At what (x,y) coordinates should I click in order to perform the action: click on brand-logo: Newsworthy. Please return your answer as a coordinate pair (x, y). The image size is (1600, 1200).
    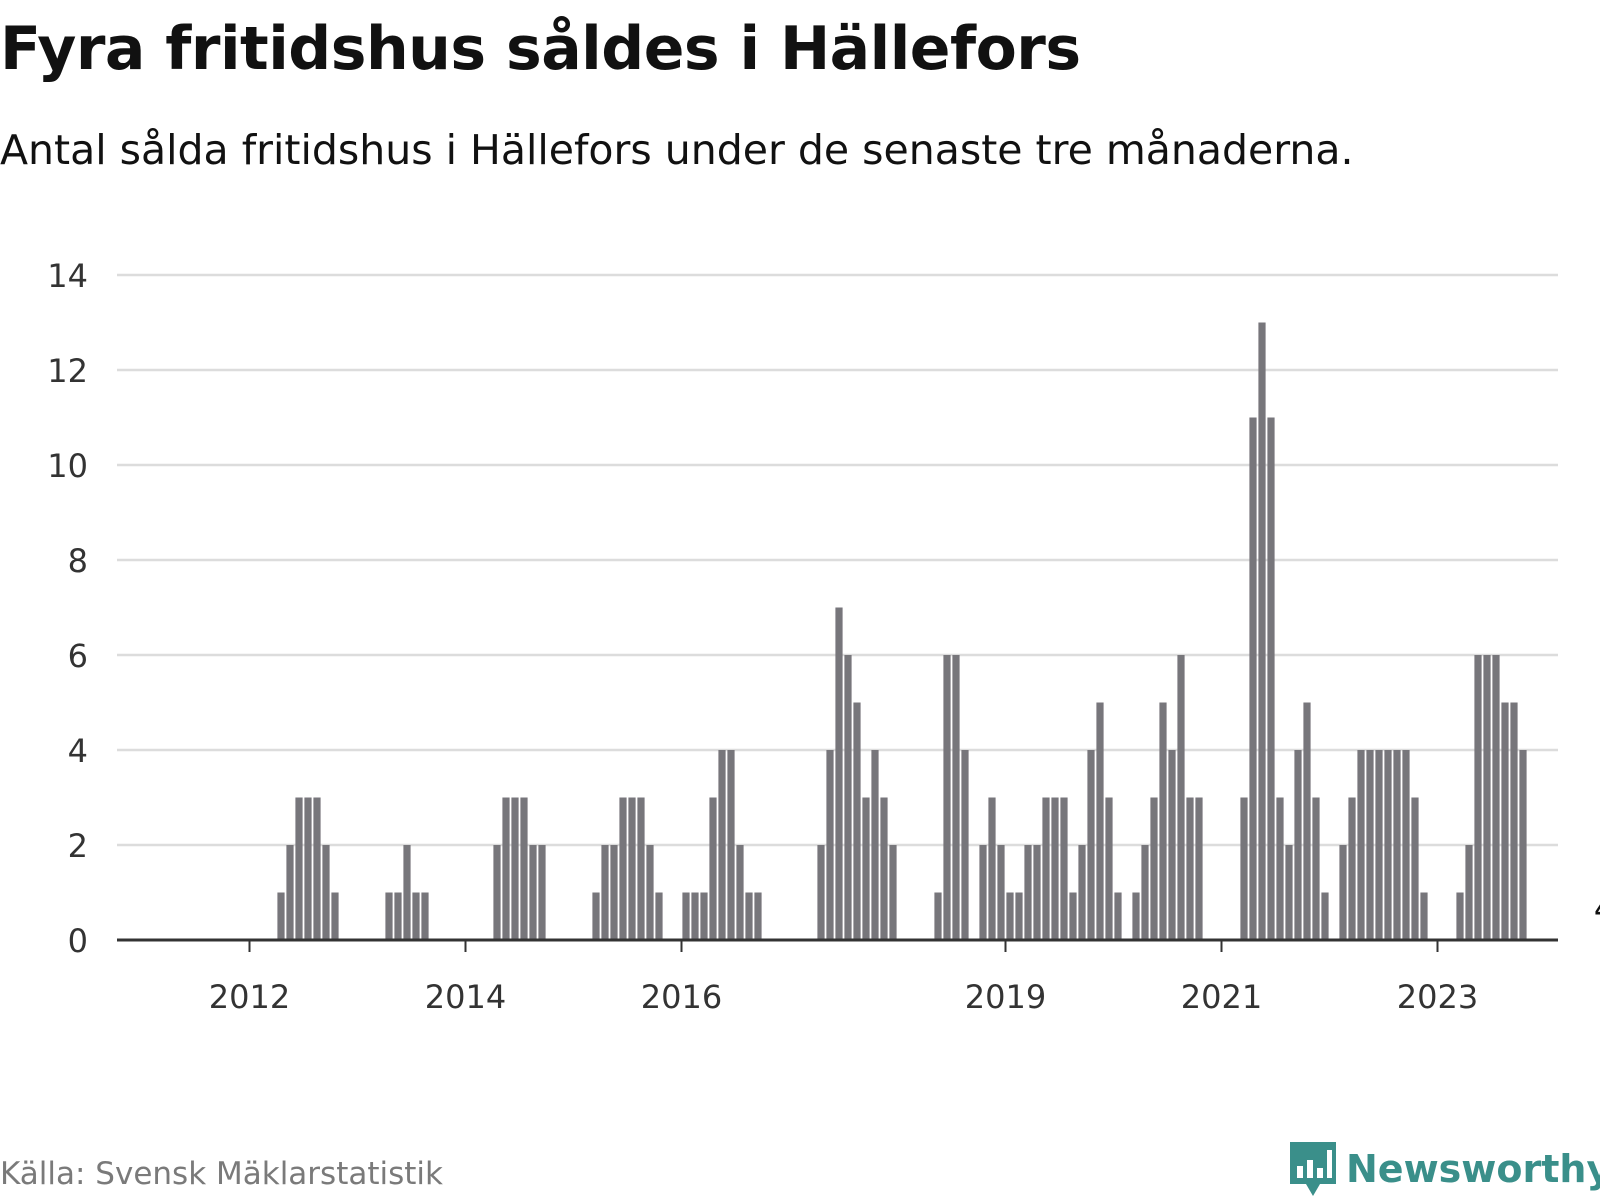
    Looking at the image, I should click on (1444, 1169).